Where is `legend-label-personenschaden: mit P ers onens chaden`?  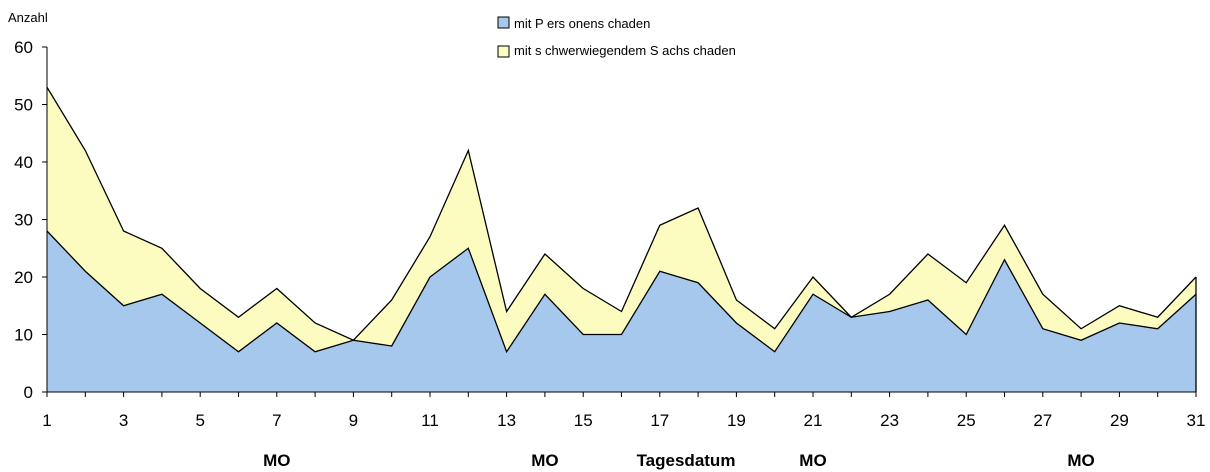
legend-label-personenschaden: mit P ers onens chaden is located at coordinates (582, 23).